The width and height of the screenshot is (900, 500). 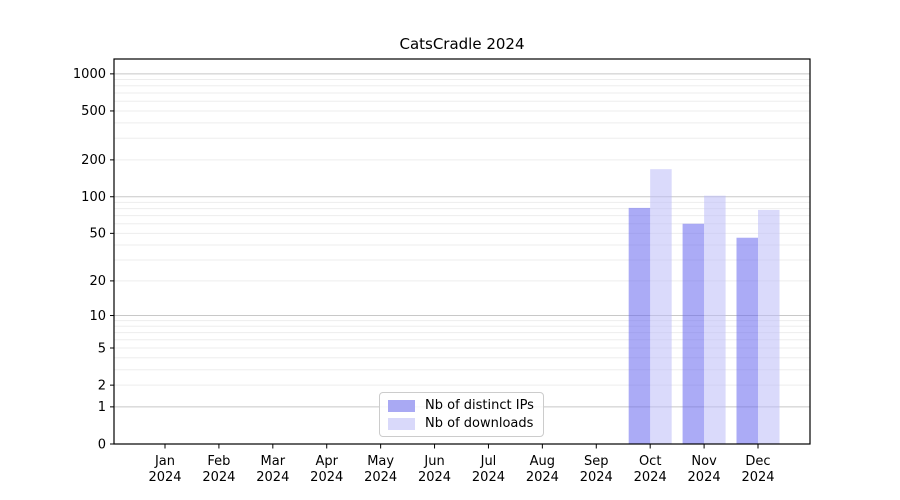 I want to click on y-tick-label: 0, so click(x=102, y=444).